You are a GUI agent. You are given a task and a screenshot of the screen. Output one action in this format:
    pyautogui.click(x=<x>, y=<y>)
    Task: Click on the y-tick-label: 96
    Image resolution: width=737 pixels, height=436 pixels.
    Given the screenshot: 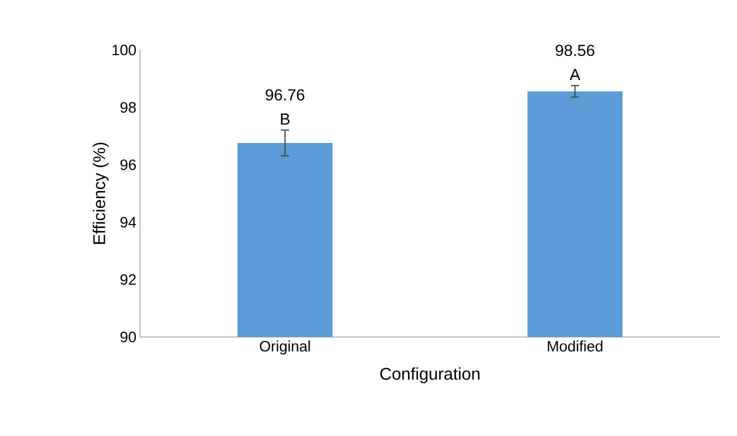 What is the action you would take?
    pyautogui.click(x=128, y=164)
    